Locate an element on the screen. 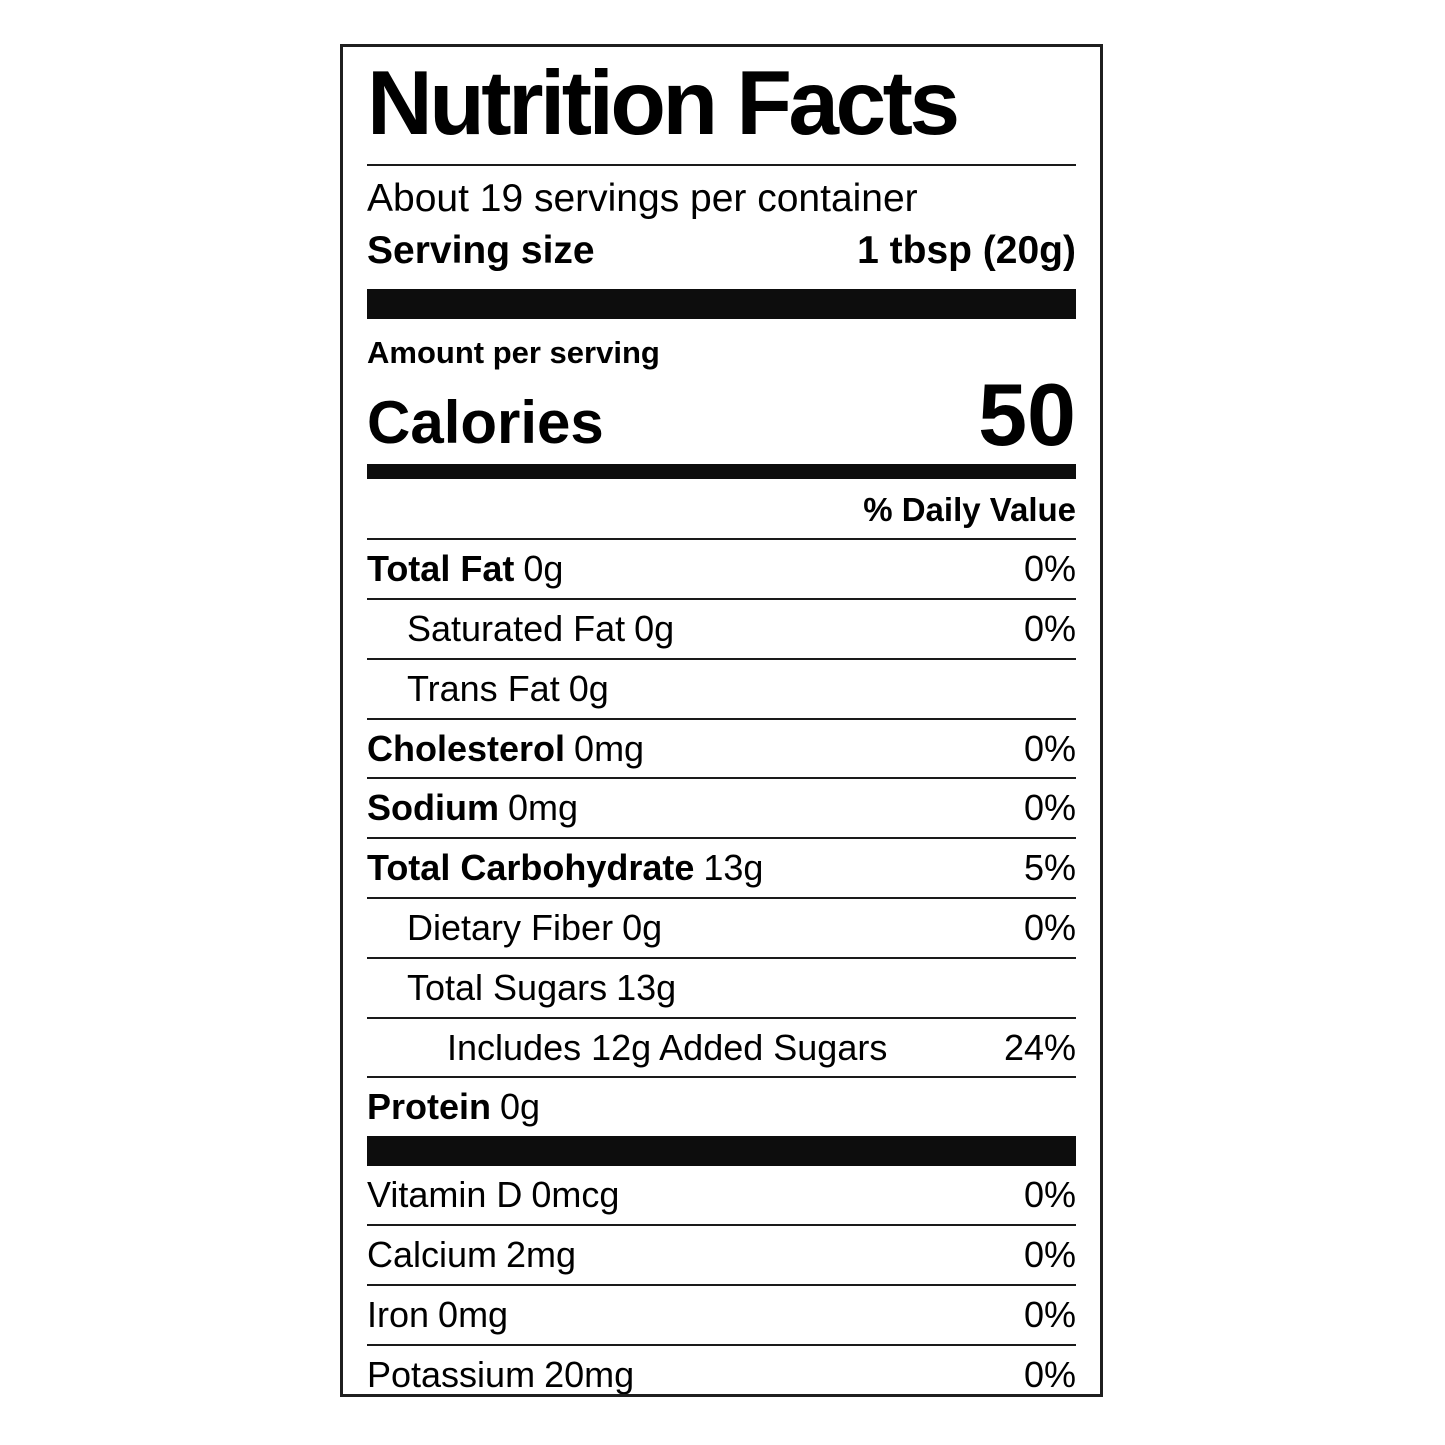  micronutrient-name: Potassium is located at coordinates (451, 1374).